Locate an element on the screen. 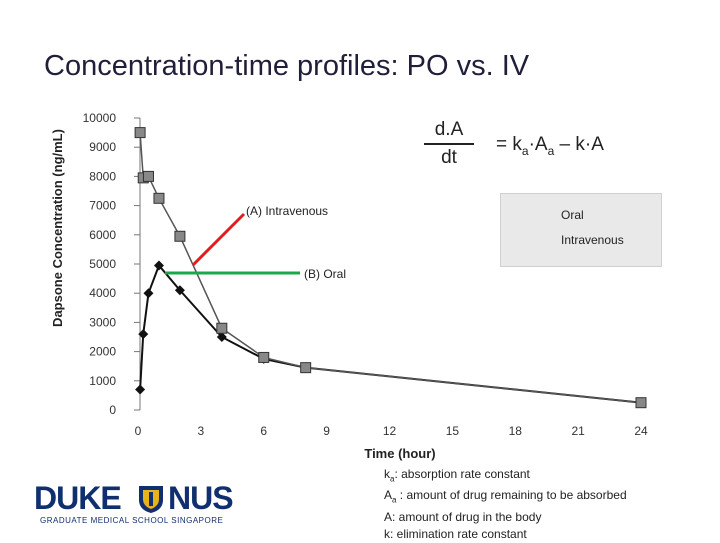 The image size is (720, 543). x-axis-label: Time (hour) is located at coordinates (399, 453).